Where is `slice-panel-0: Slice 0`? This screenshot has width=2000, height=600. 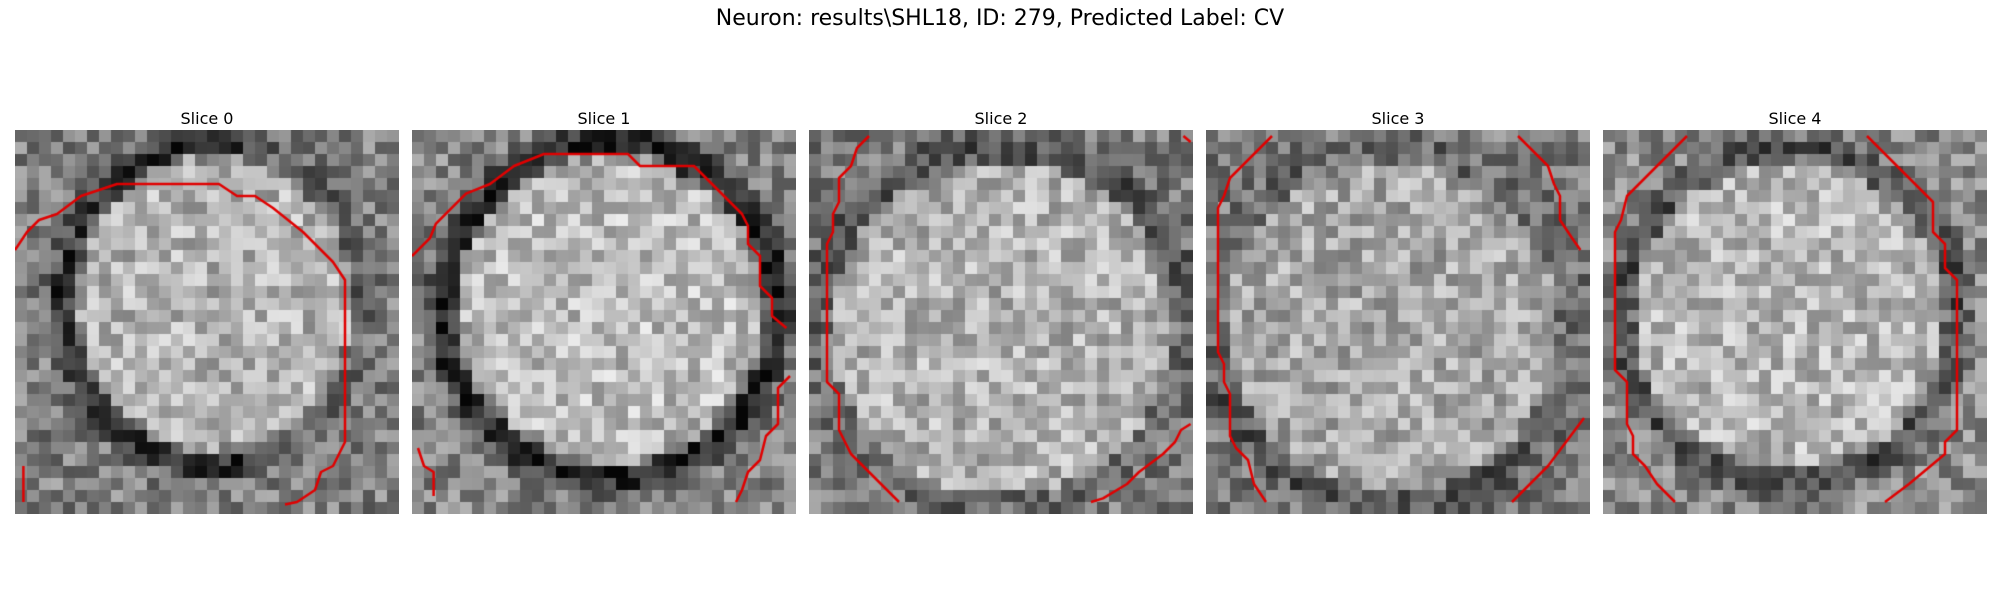
slice-panel-0: Slice 0 is located at coordinates (207, 311).